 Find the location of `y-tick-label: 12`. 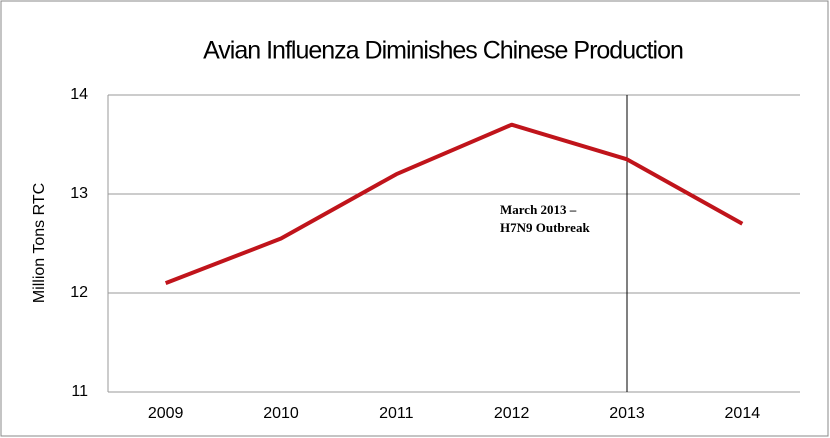

y-tick-label: 12 is located at coordinates (79, 292).